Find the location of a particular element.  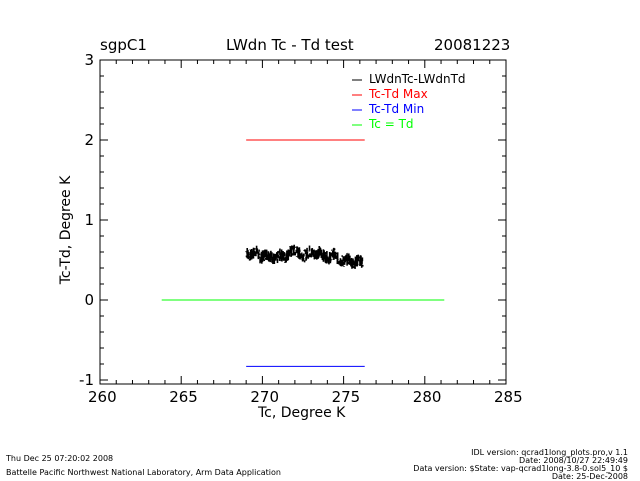

footer-idl-date: Date: 2008/10/27 22:49:49 is located at coordinates (573, 460).